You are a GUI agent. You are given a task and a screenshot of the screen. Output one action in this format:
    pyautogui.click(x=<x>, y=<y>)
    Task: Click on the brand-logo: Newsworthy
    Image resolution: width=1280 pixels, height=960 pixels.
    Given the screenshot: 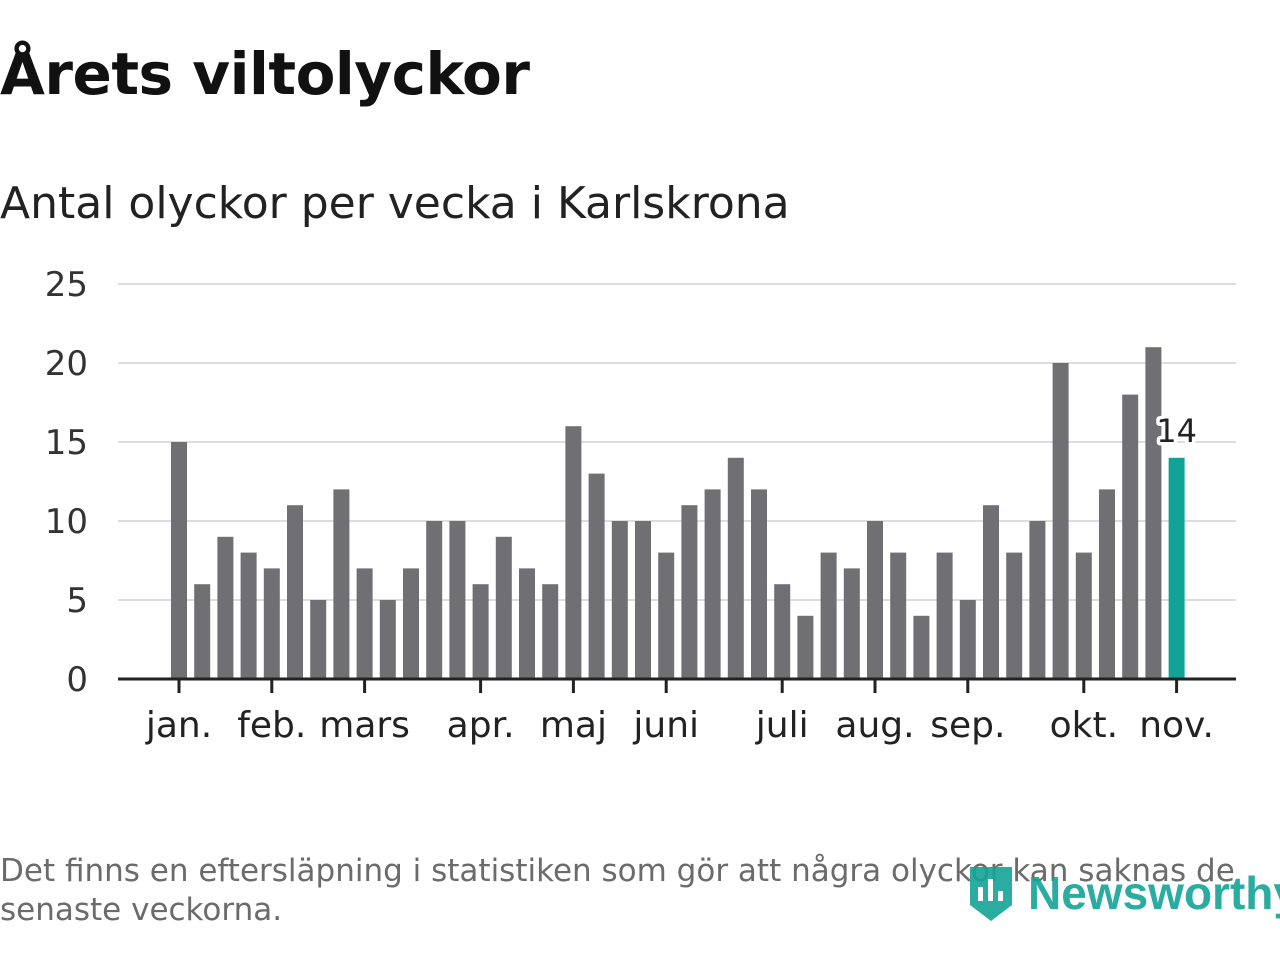 What is the action you would take?
    pyautogui.click(x=1123, y=893)
    